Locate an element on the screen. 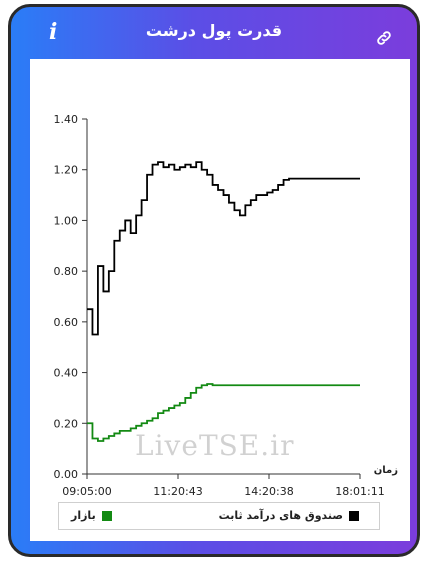  y-tick-label: 0.80 is located at coordinates (66, 271).